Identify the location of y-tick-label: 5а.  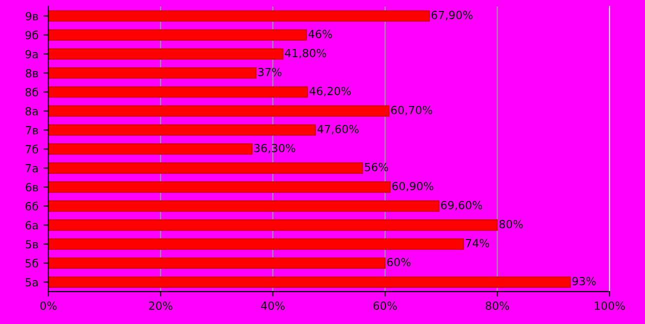
(32, 282).